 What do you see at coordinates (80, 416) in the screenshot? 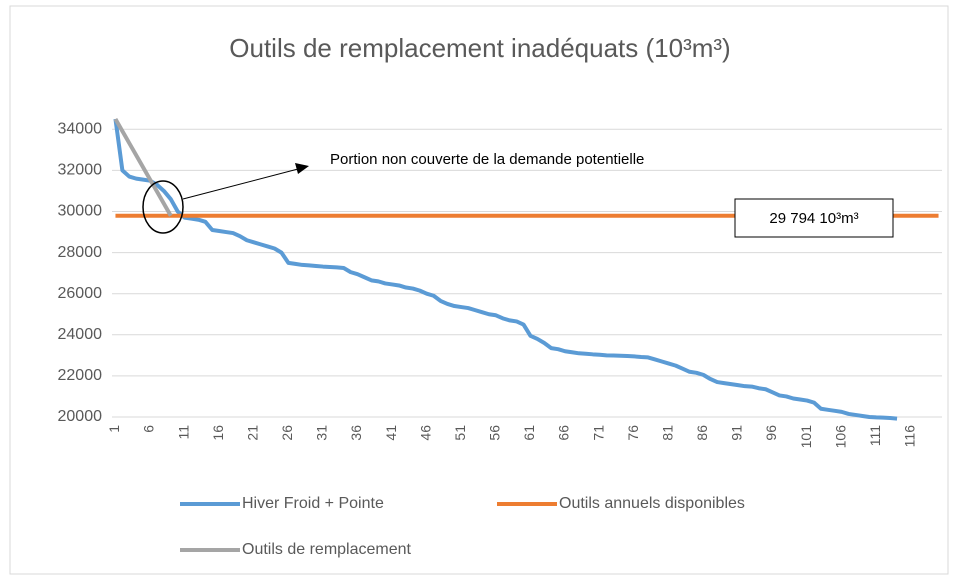
I see `y-tick-label: 20000` at bounding box center [80, 416].